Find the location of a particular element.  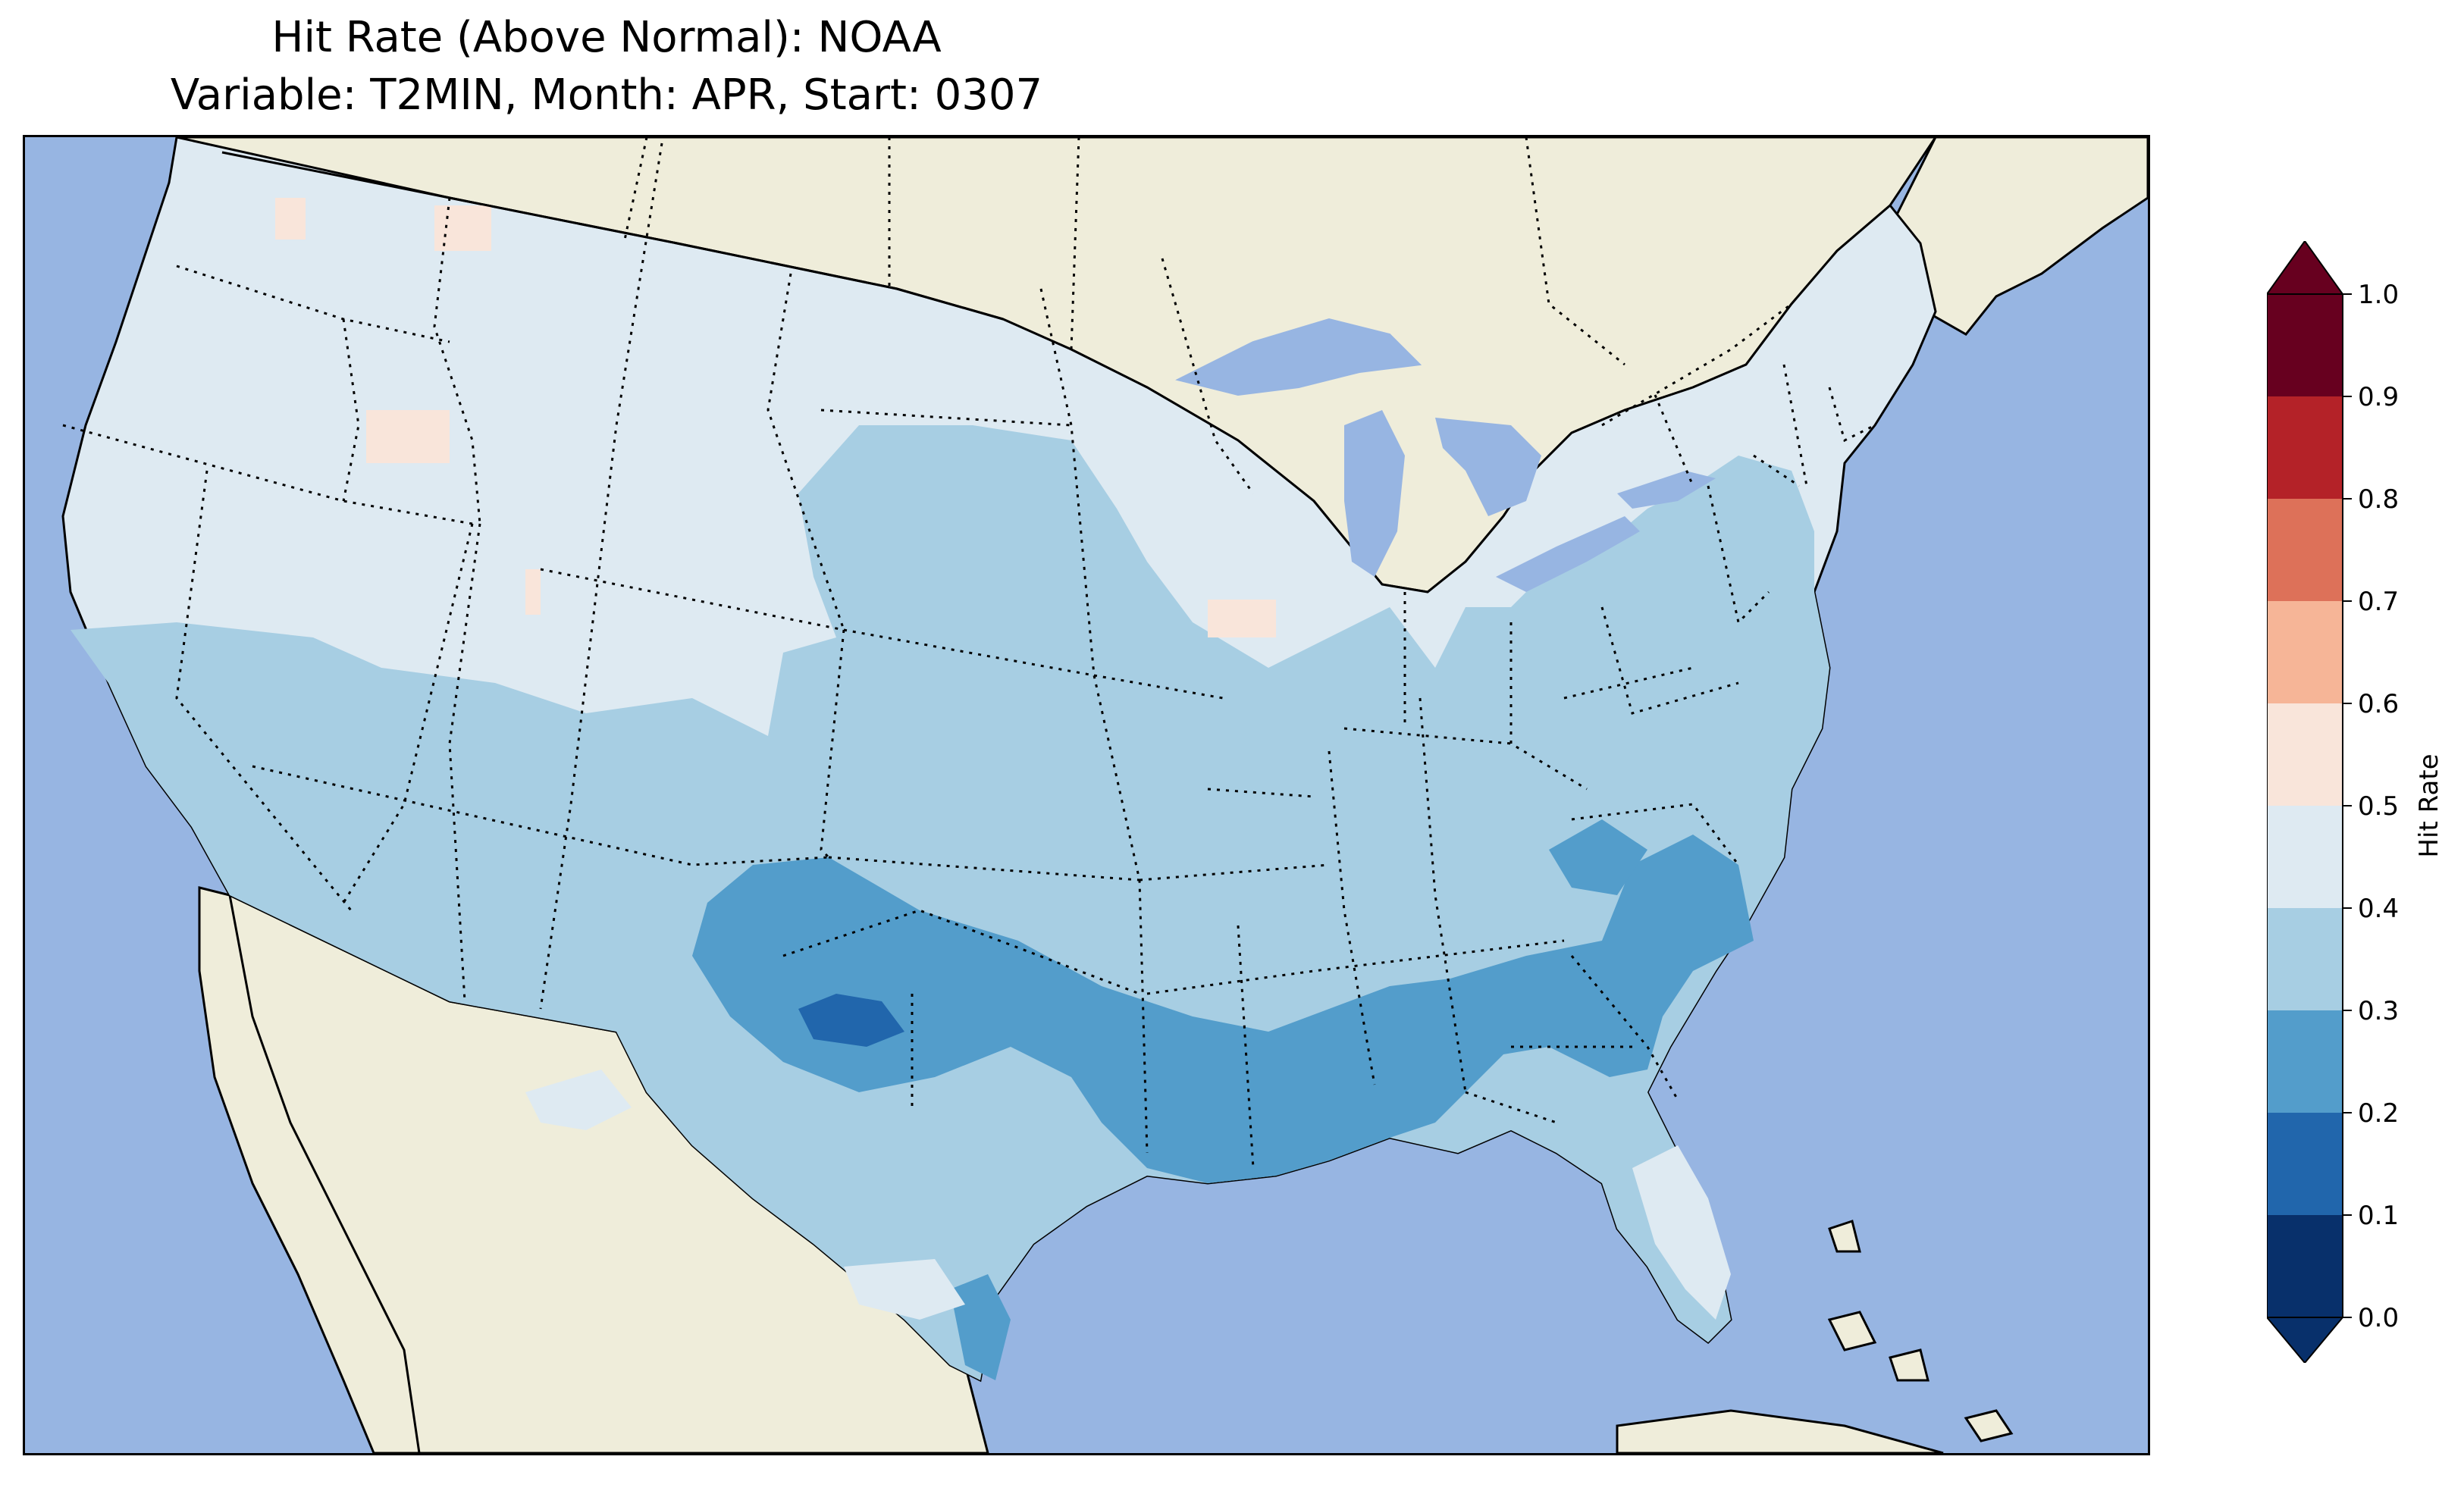

region-02-03-tx-coast is located at coordinates (981, 1327).